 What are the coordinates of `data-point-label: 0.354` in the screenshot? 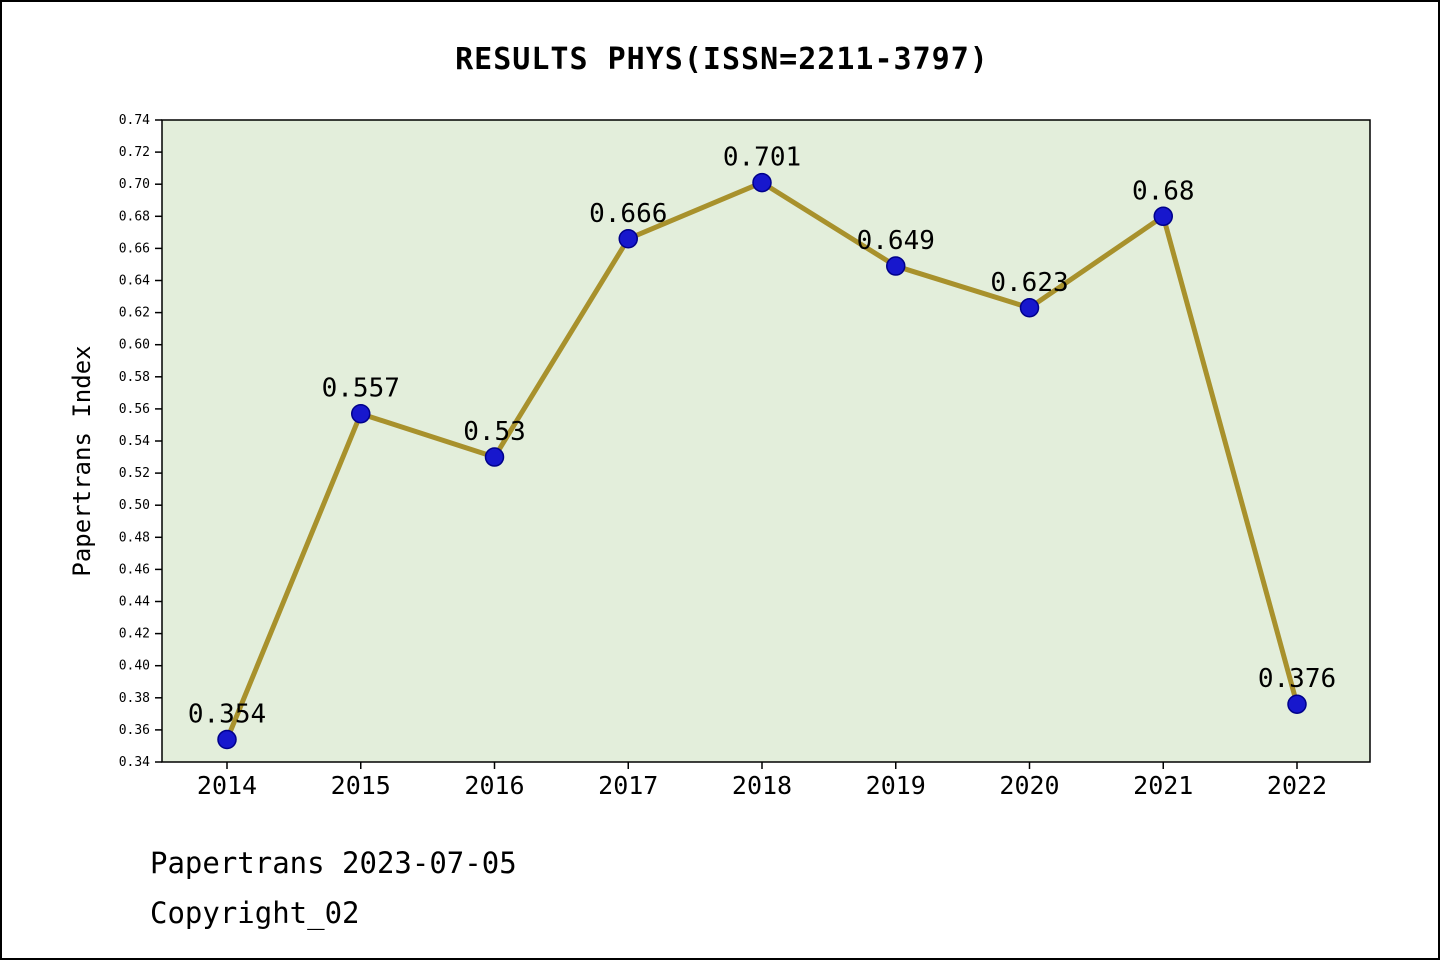 It's located at (227, 715).